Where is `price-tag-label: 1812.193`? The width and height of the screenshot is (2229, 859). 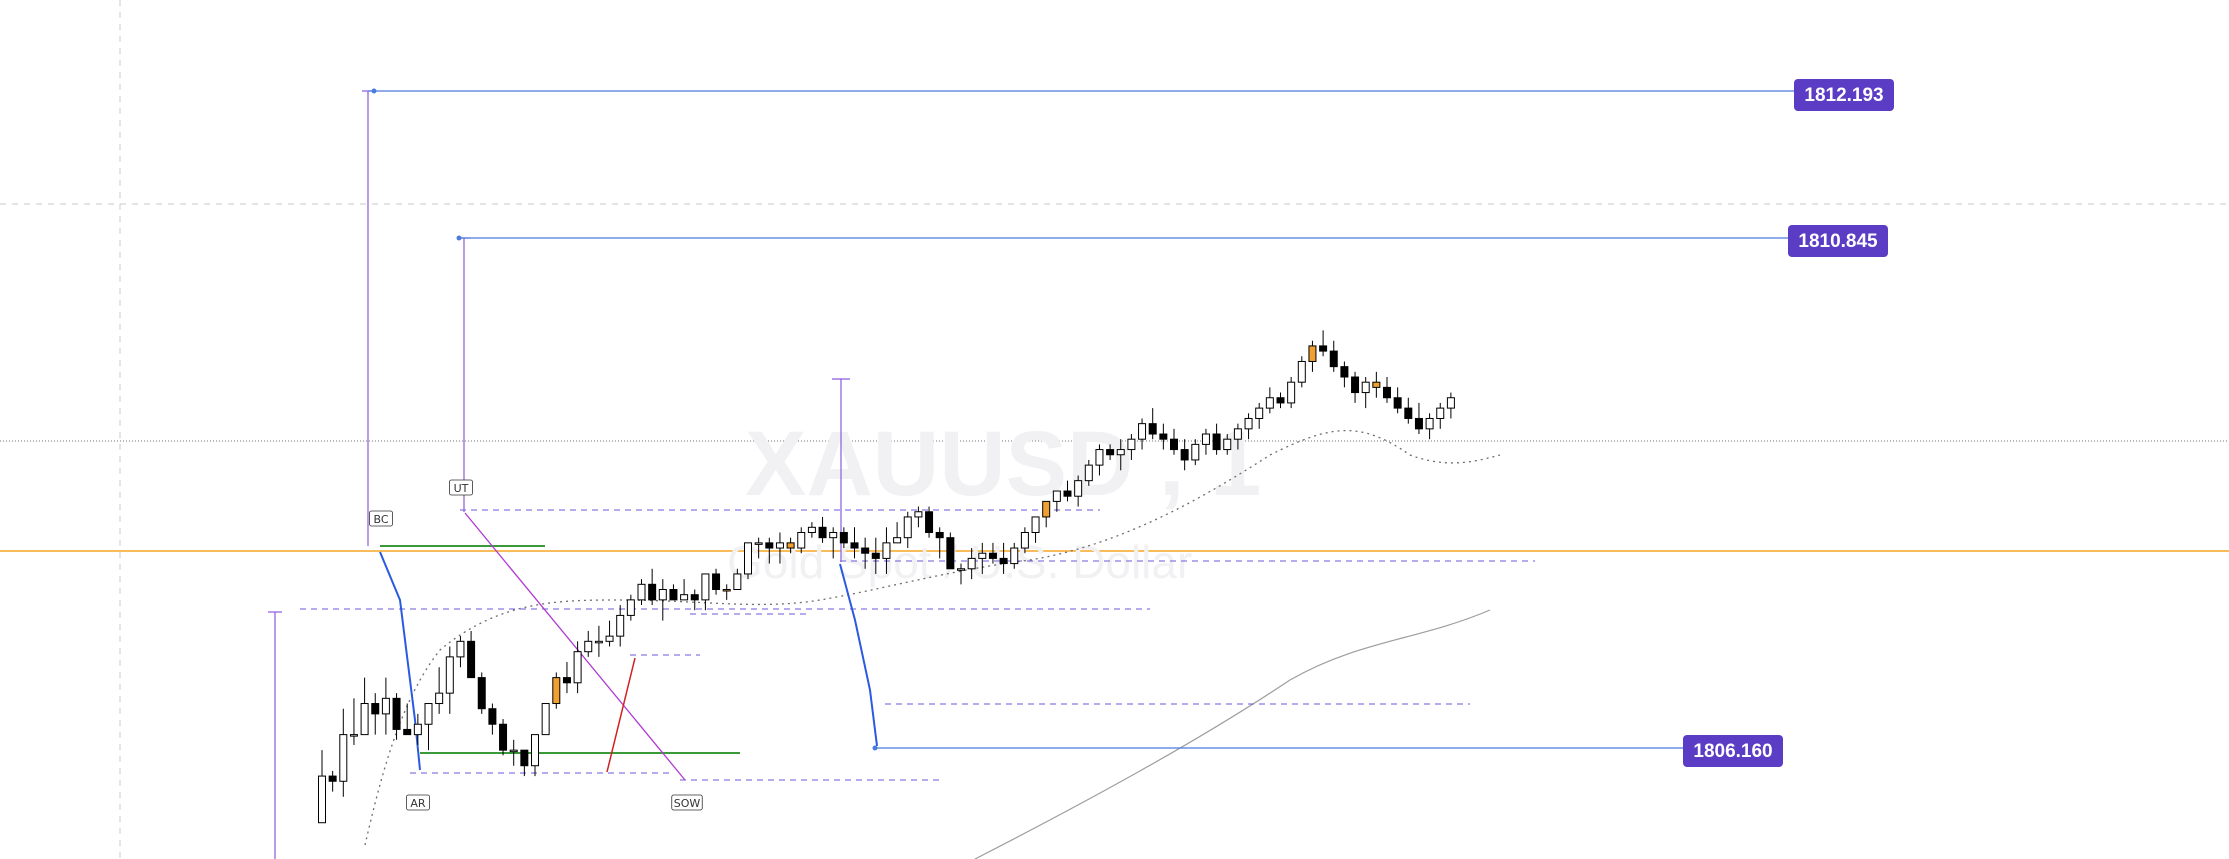
price-tag-label: 1812.193 is located at coordinates (1843, 95).